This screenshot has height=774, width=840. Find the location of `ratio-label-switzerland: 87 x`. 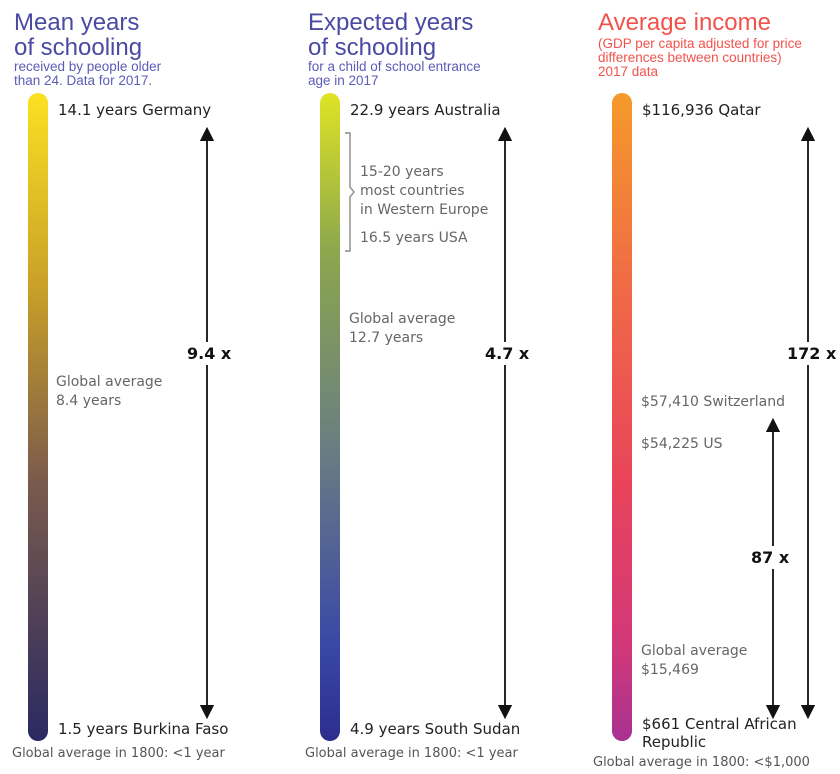

ratio-label-switzerland: 87 x is located at coordinates (770, 557).